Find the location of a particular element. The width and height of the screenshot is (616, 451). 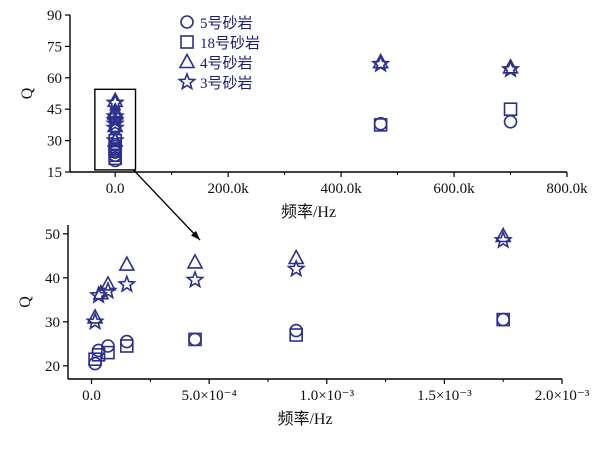

legend-item: 18号砂岩 is located at coordinates (220, 43).